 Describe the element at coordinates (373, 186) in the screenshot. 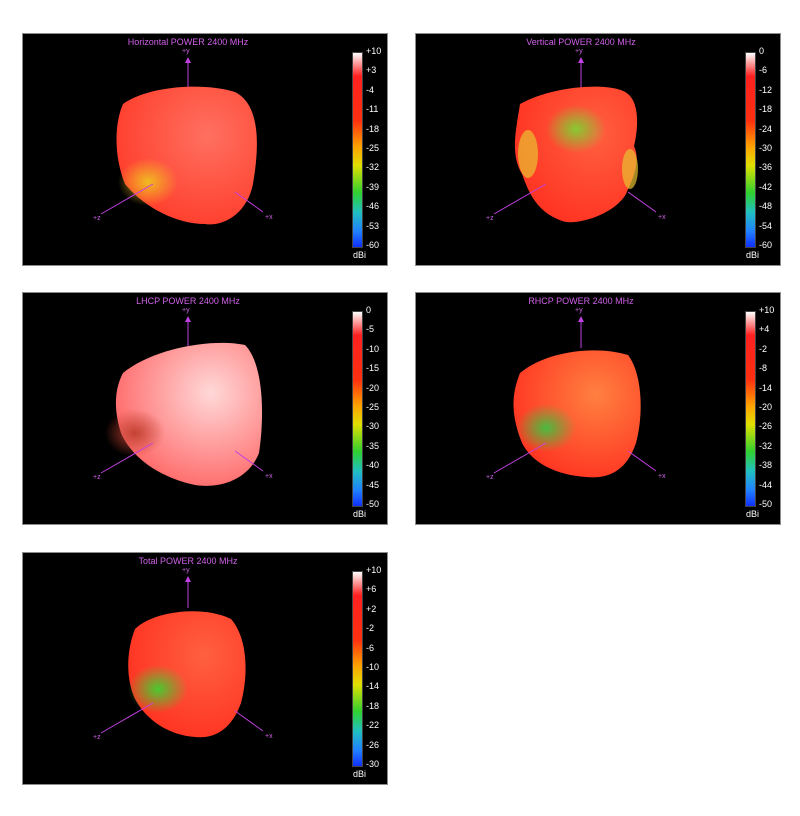

I see `colorbar-tick-label: -39` at that location.